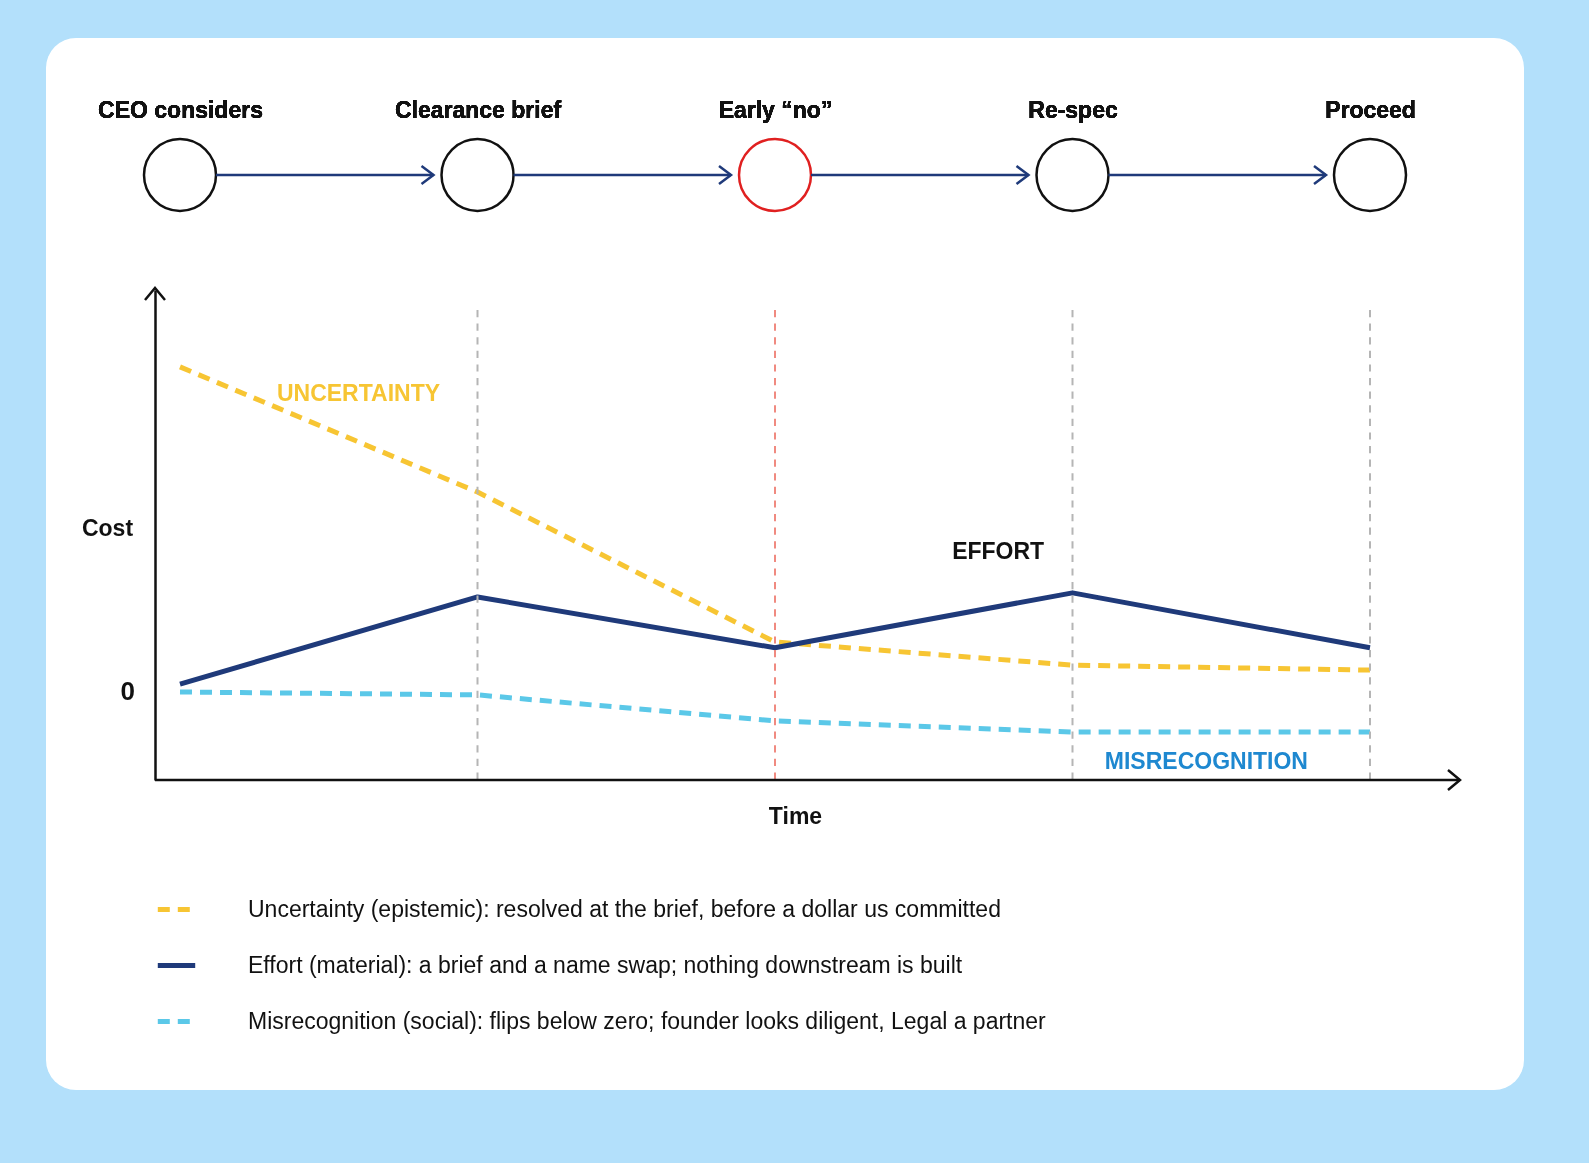 Image resolution: width=1589 pixels, height=1163 pixels. Describe the element at coordinates (127, 691) in the screenshot. I see `text: 0` at that location.